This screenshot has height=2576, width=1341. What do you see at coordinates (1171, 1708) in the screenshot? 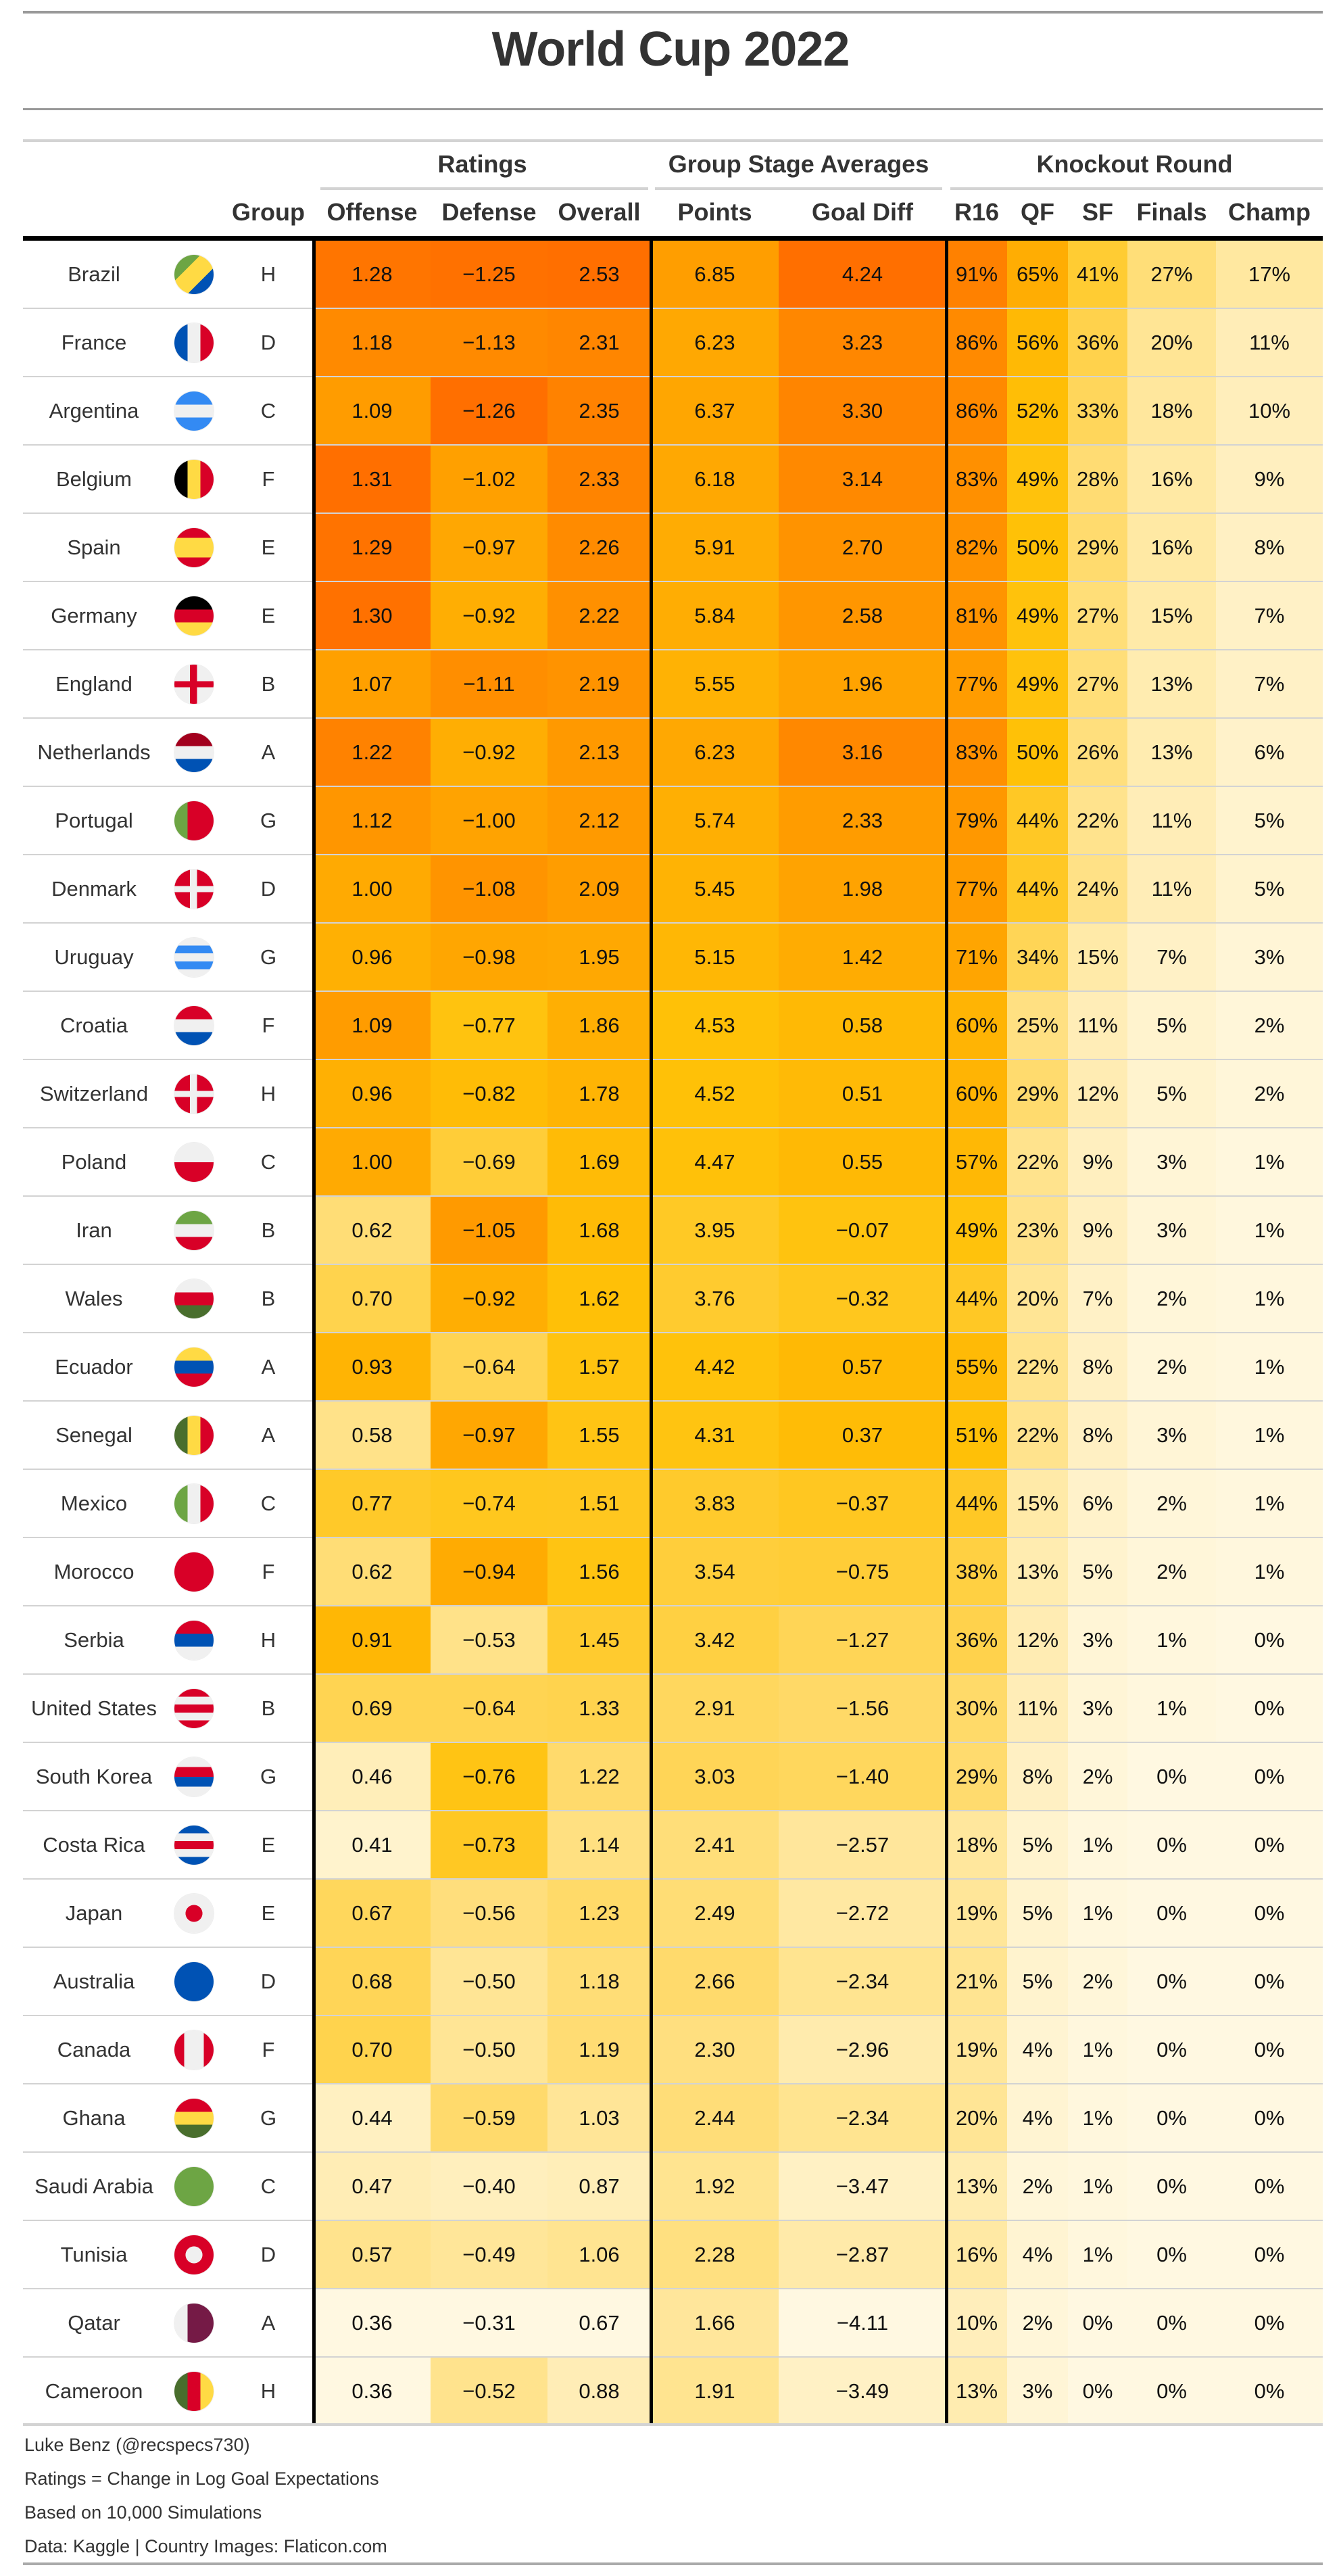
I see `finals-cell: 1%` at bounding box center [1171, 1708].